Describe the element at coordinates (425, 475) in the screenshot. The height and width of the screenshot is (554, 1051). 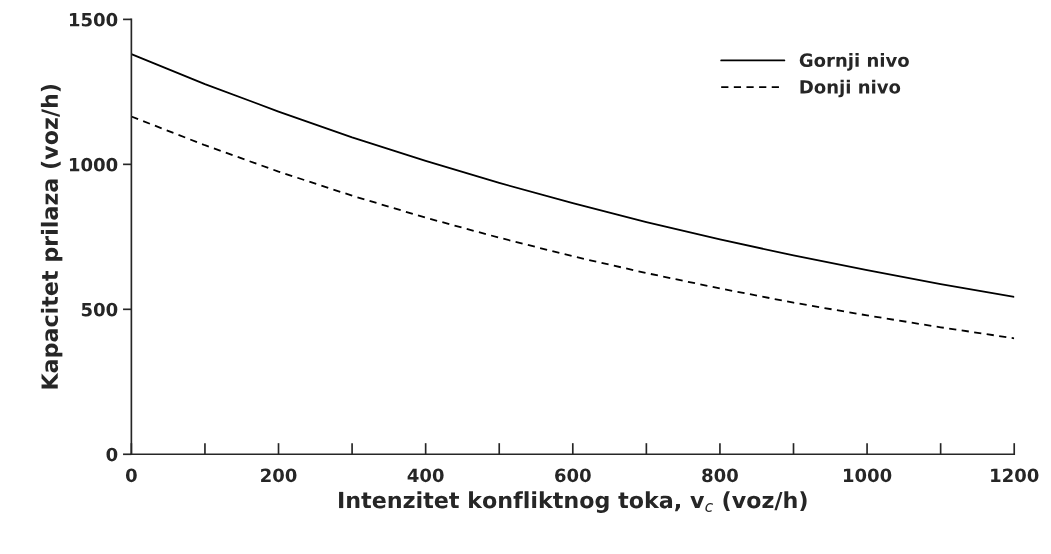
I see `x-tick-label: 400` at that location.